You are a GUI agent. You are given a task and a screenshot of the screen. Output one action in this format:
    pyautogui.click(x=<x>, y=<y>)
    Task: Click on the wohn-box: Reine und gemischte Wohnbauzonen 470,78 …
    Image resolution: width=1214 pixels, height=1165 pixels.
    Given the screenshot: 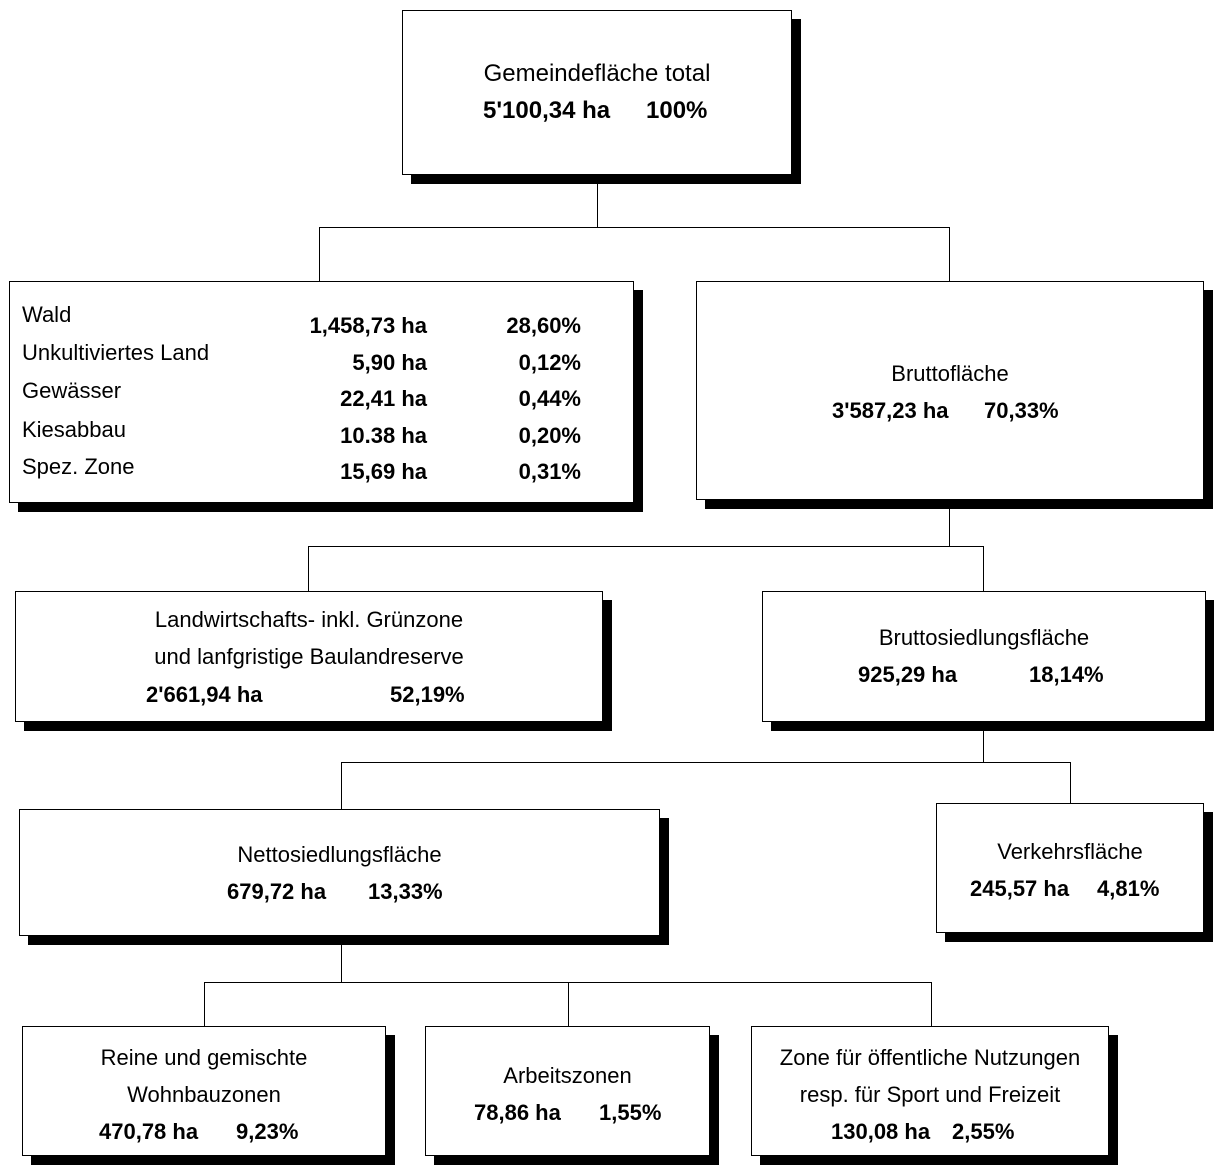 What is the action you would take?
    pyautogui.click(x=204, y=1091)
    